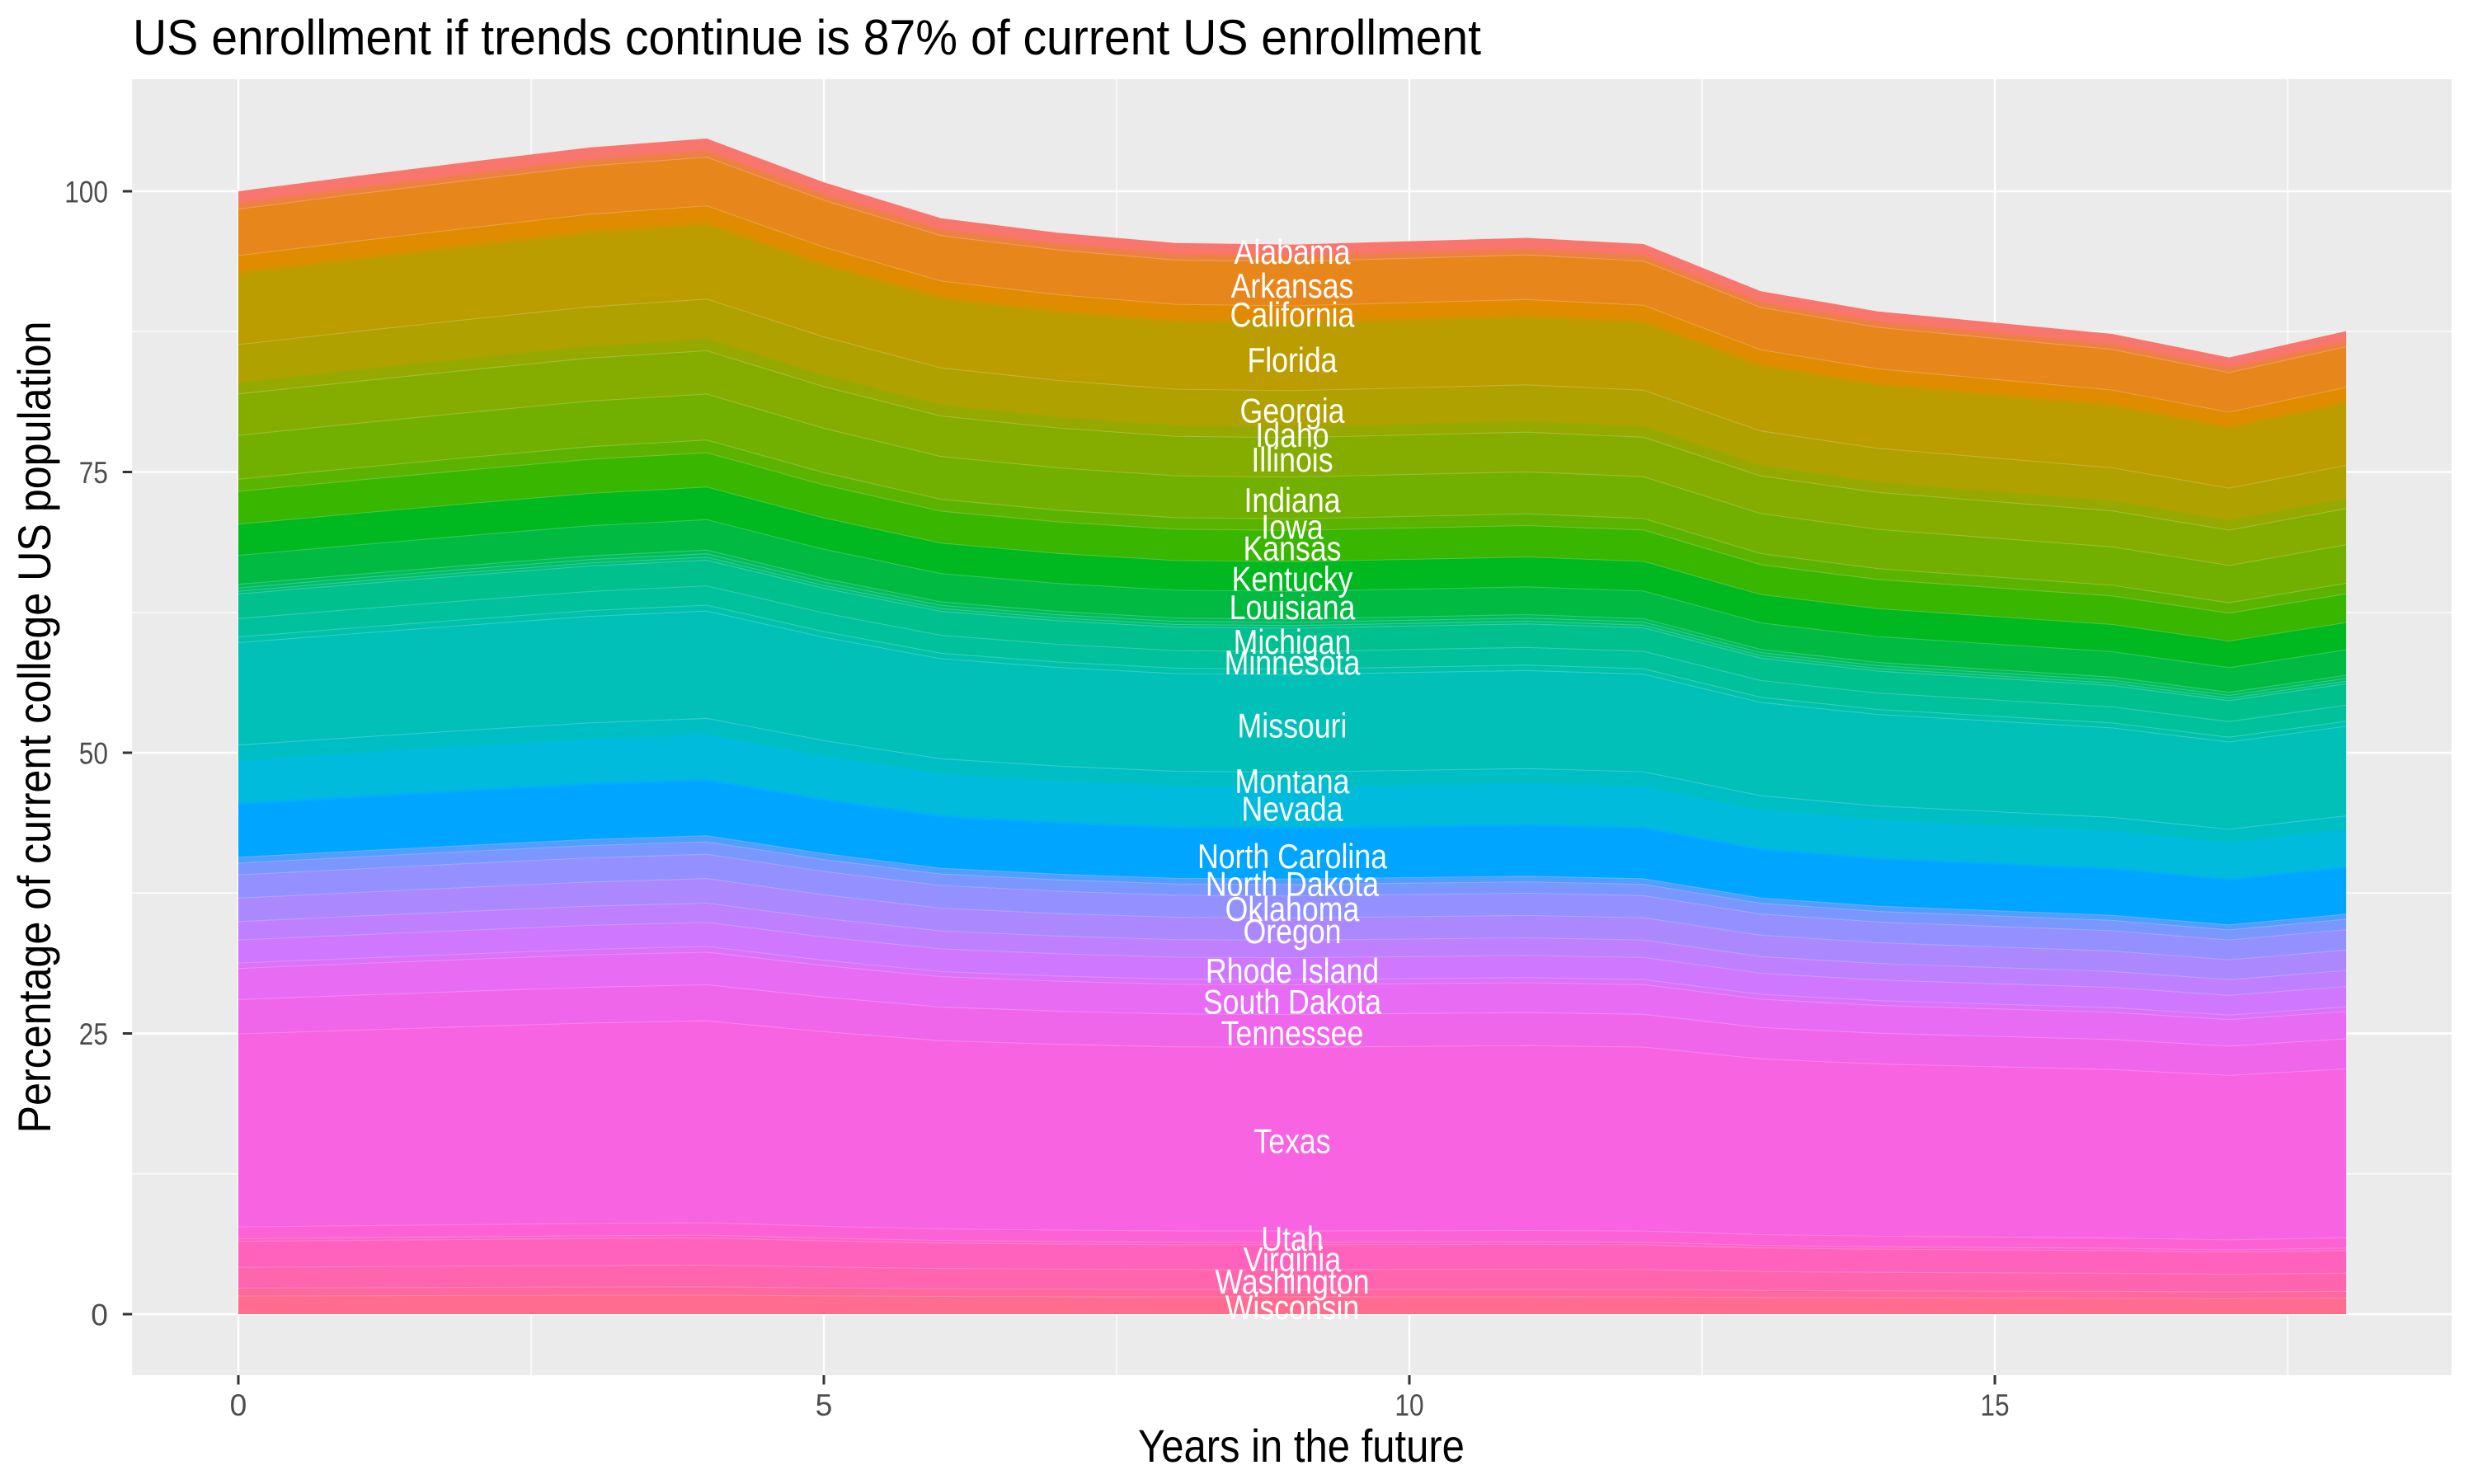  What do you see at coordinates (1293, 725) in the screenshot?
I see `svg-text: Missouri` at bounding box center [1293, 725].